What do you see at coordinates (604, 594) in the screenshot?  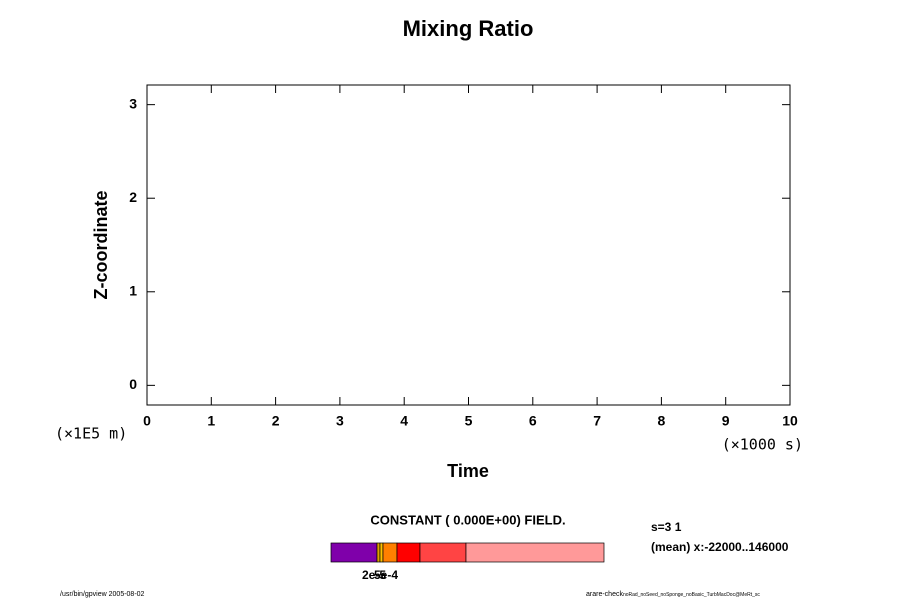 I see `footer-right-main: arare-check` at bounding box center [604, 594].